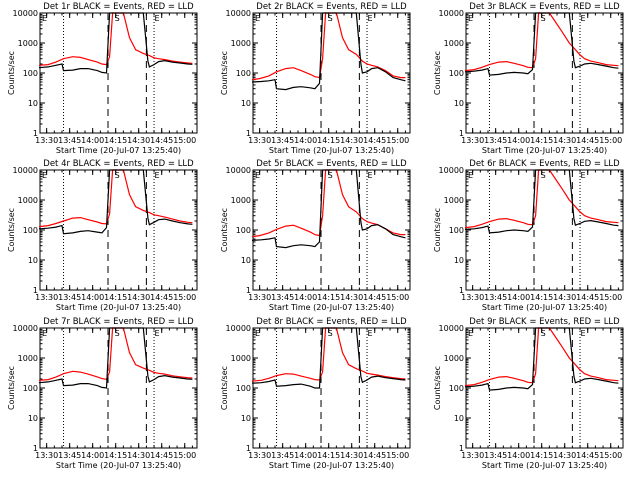  I want to click on plot-title: Det 2r BLACK = Events, RED = LLD, so click(331, 7).